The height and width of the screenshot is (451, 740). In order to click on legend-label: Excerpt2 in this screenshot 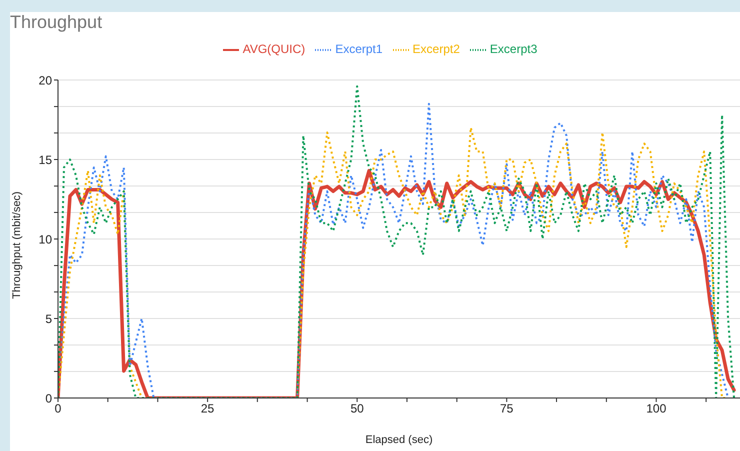, I will do `click(436, 49)`.